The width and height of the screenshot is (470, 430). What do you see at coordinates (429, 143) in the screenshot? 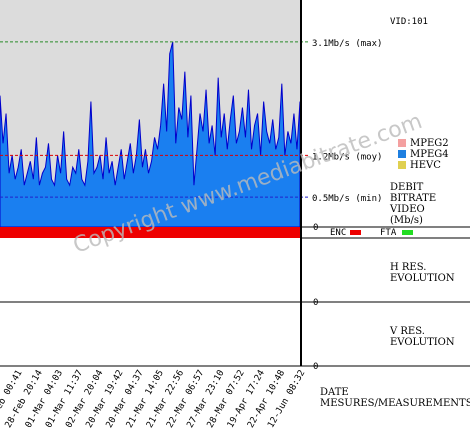
I see `legend-label: MPEG2` at bounding box center [429, 143].